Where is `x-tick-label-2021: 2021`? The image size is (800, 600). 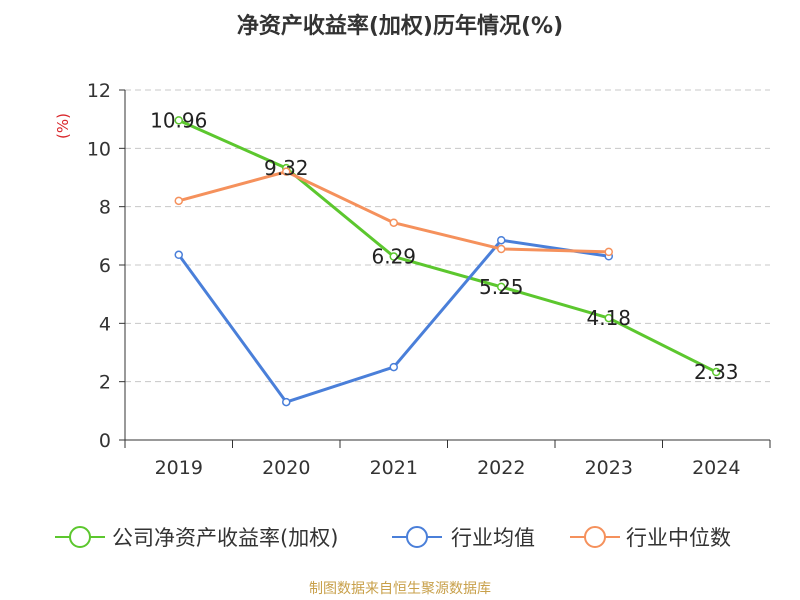
x-tick-label-2021: 2021 is located at coordinates (394, 468).